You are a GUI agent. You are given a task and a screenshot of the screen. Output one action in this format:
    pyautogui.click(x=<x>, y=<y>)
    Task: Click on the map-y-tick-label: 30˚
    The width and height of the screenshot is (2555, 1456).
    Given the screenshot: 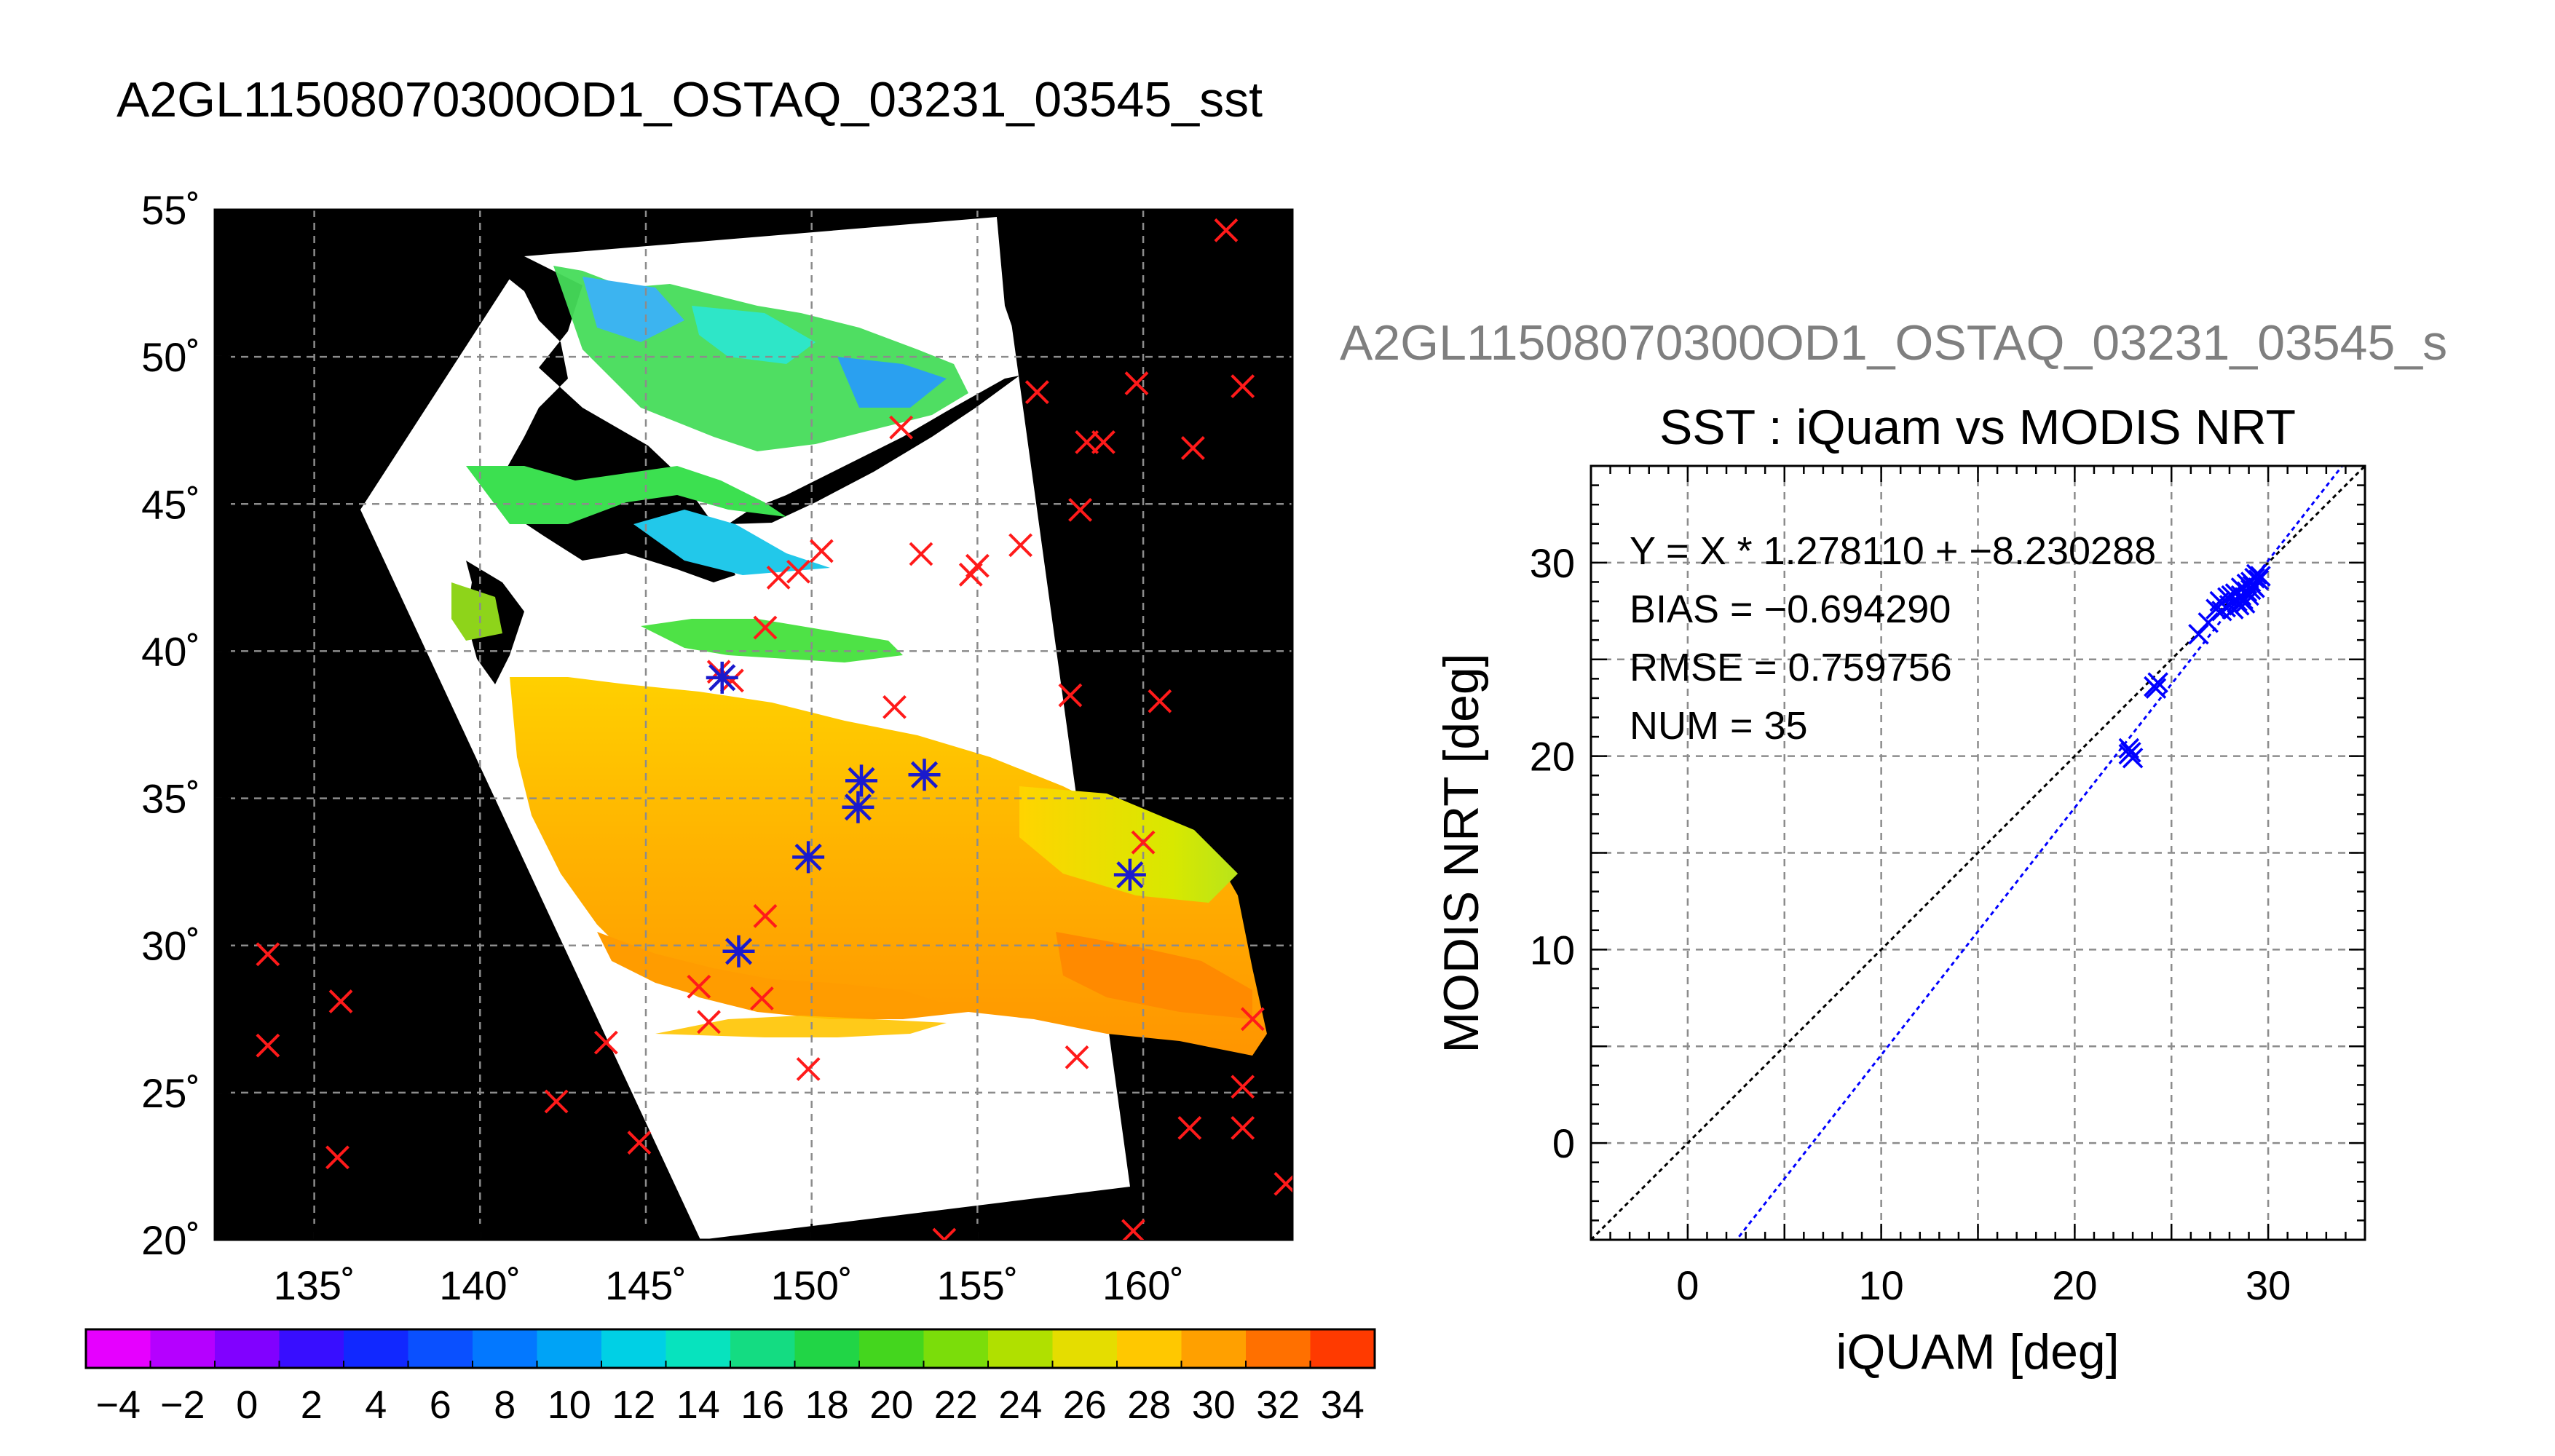 What is the action you would take?
    pyautogui.click(x=170, y=946)
    